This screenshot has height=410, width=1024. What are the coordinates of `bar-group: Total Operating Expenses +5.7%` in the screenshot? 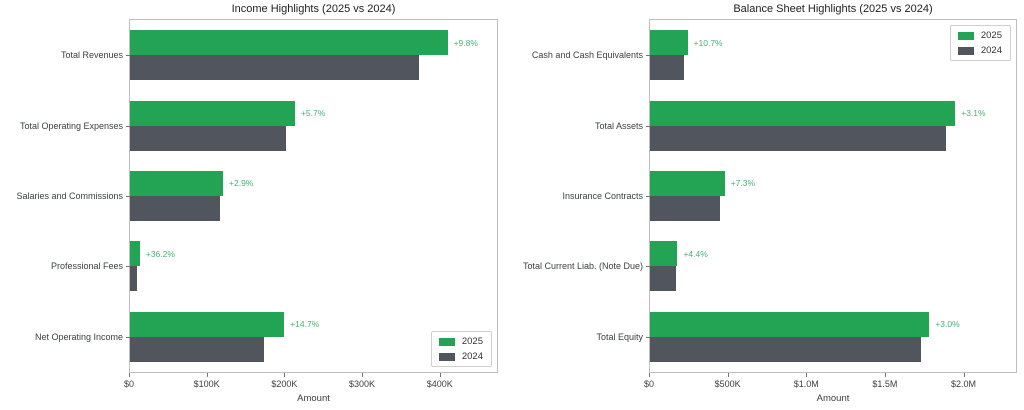 It's located at (258, 125).